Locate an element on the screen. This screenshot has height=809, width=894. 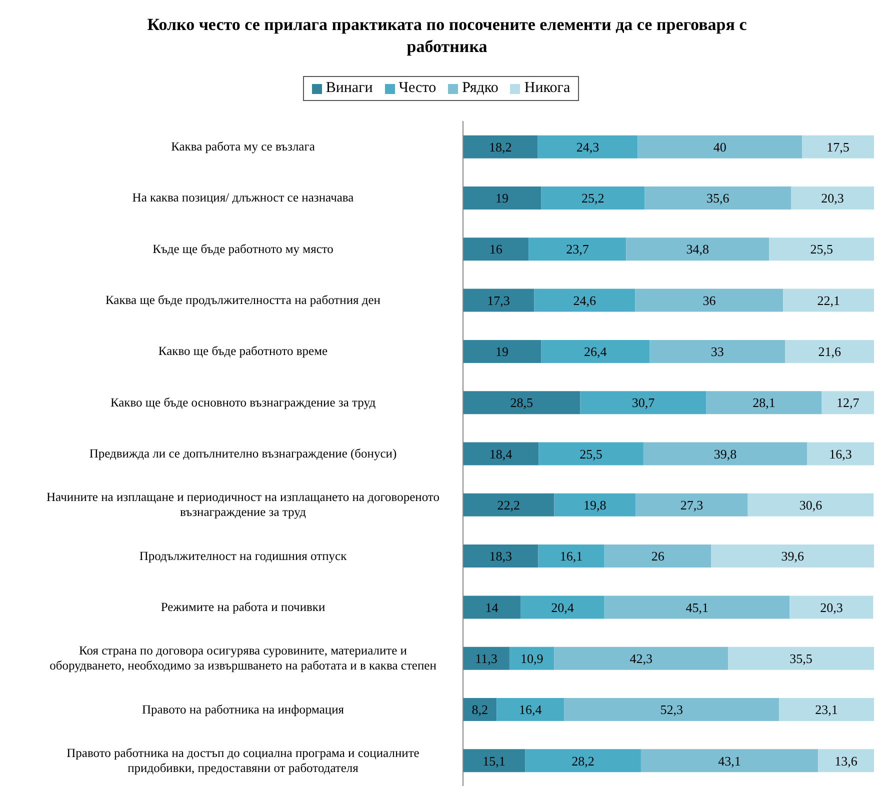
data-label: 35,6 is located at coordinates (718, 198).